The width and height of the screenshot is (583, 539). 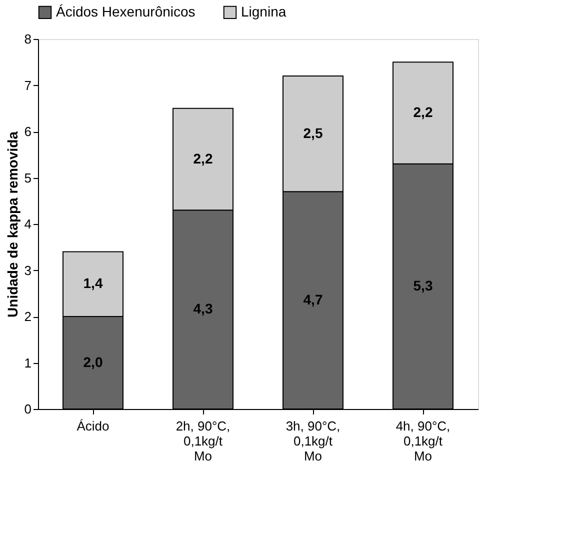 What do you see at coordinates (423, 285) in the screenshot?
I see `data-label: 5,3` at bounding box center [423, 285].